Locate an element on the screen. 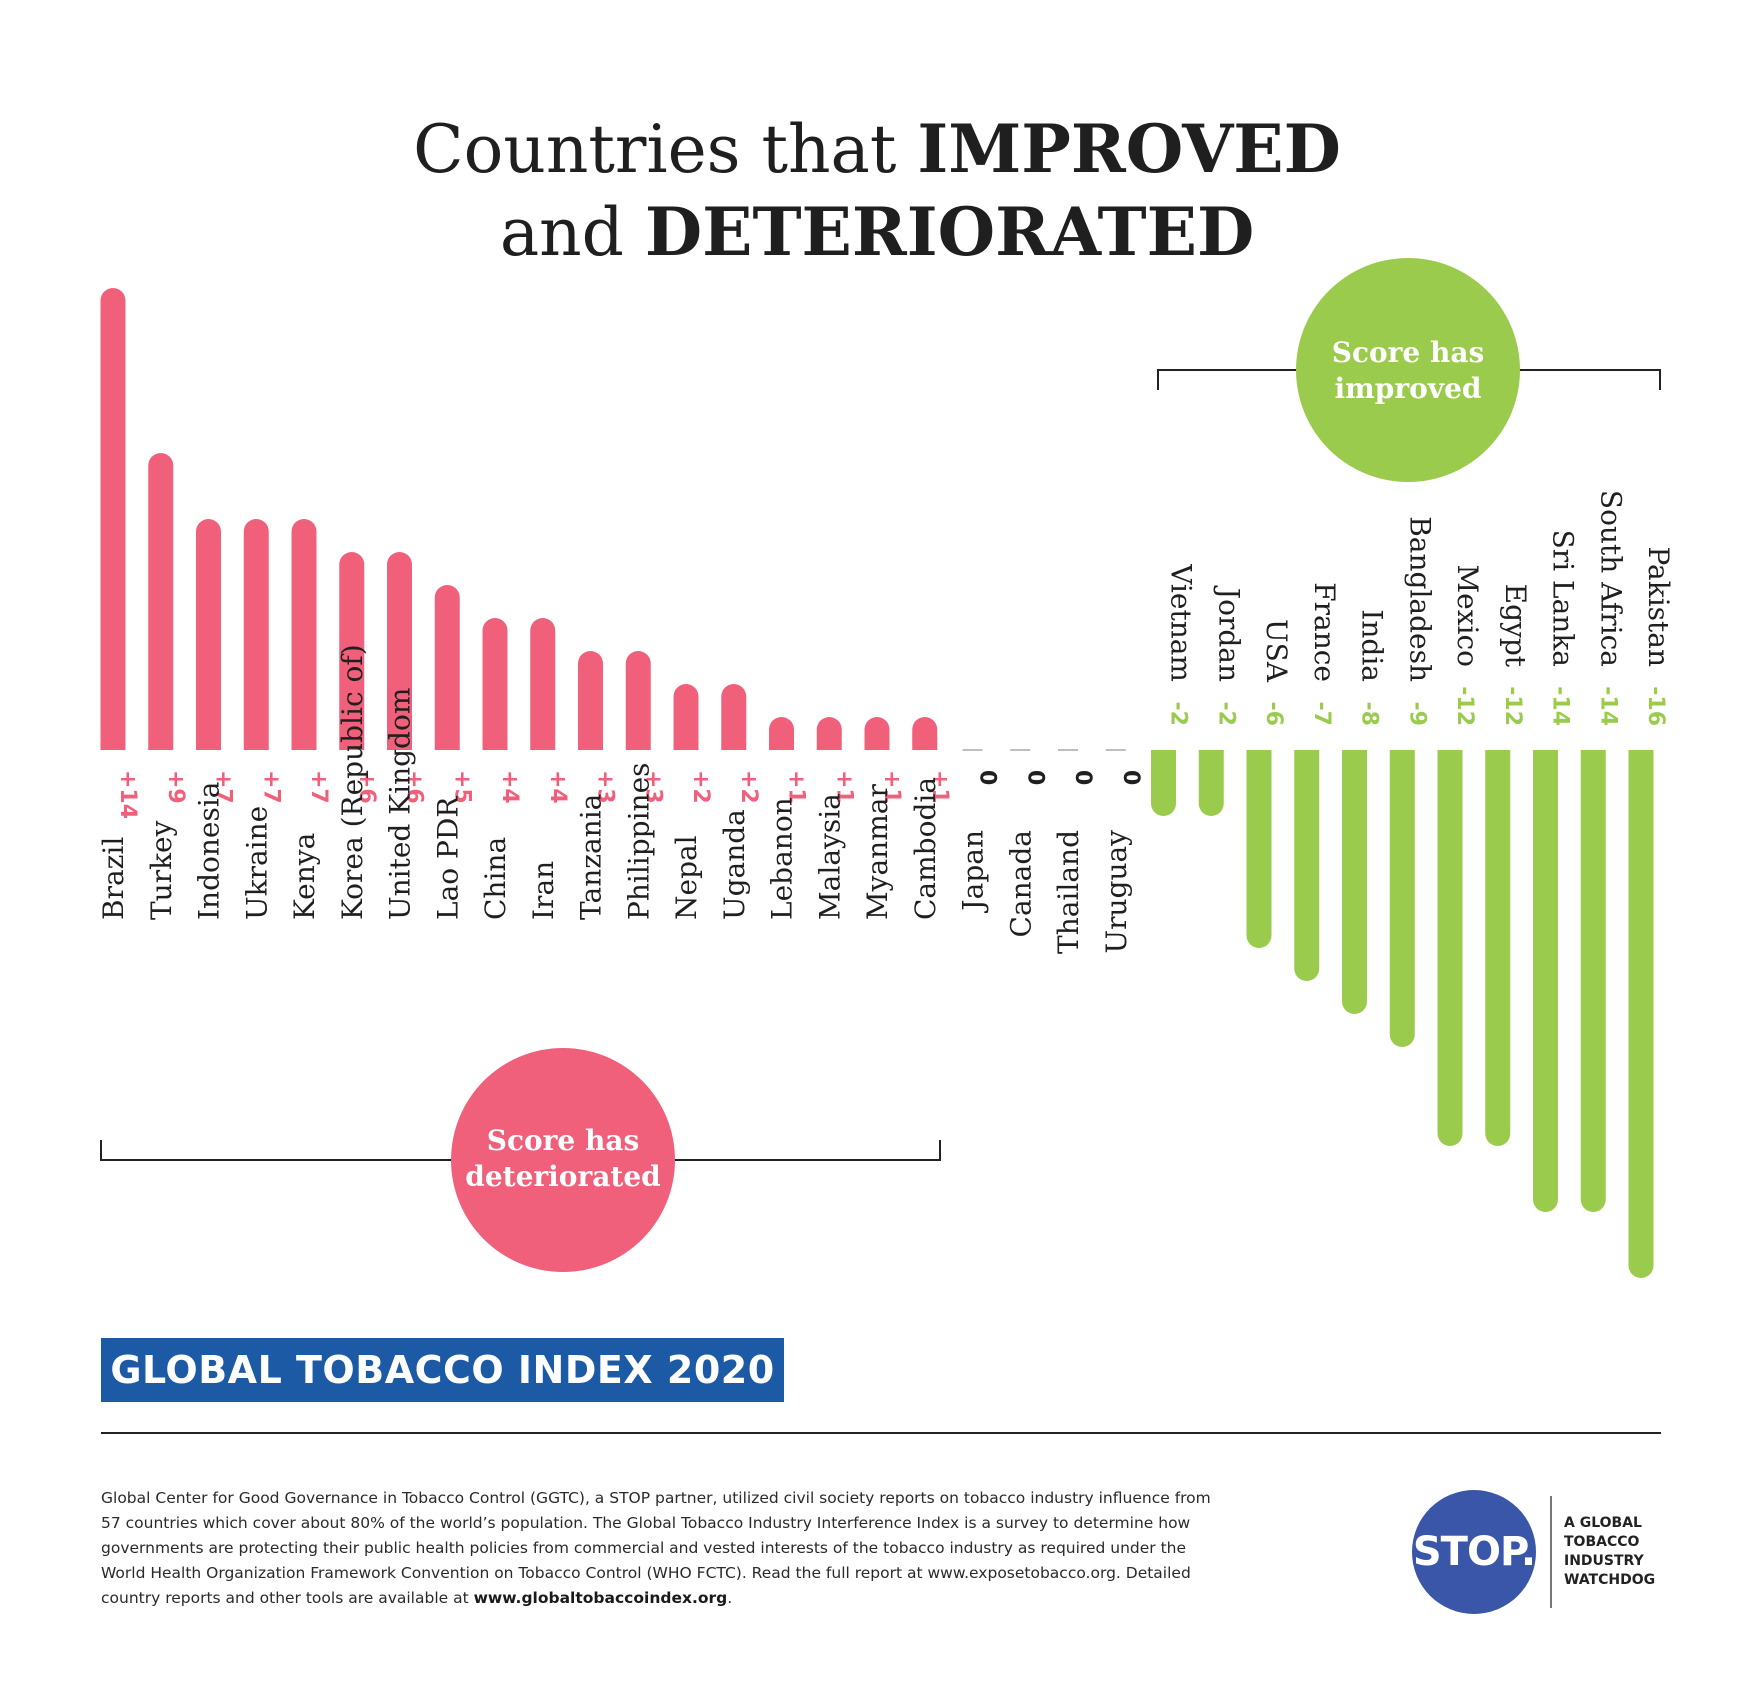 This screenshot has width=1754, height=1684. bar-lao-pdr is located at coordinates (447, 667).